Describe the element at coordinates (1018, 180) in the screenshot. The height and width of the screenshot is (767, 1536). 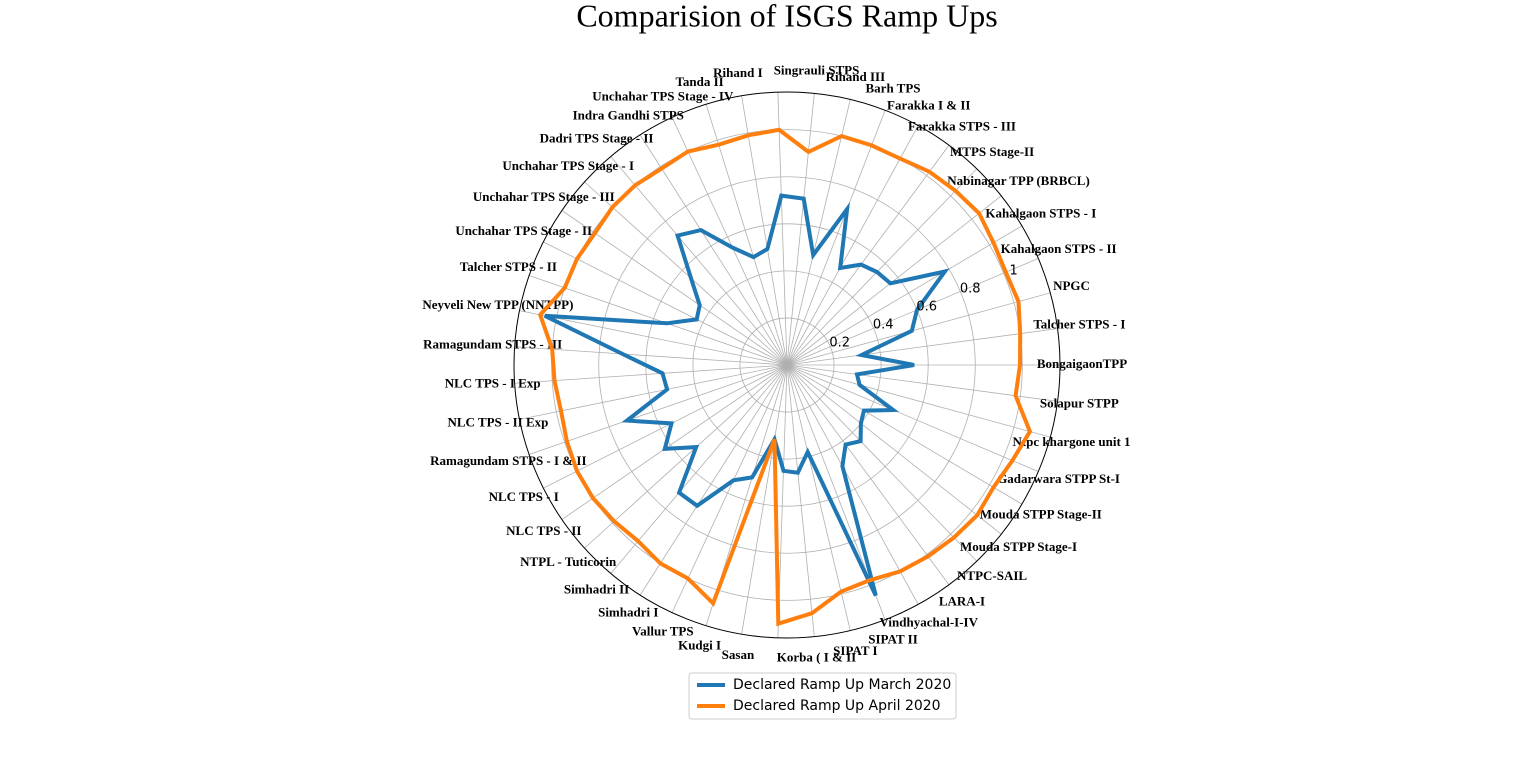
I see `category-label: Nabinagar TPP (BRBCL)` at that location.